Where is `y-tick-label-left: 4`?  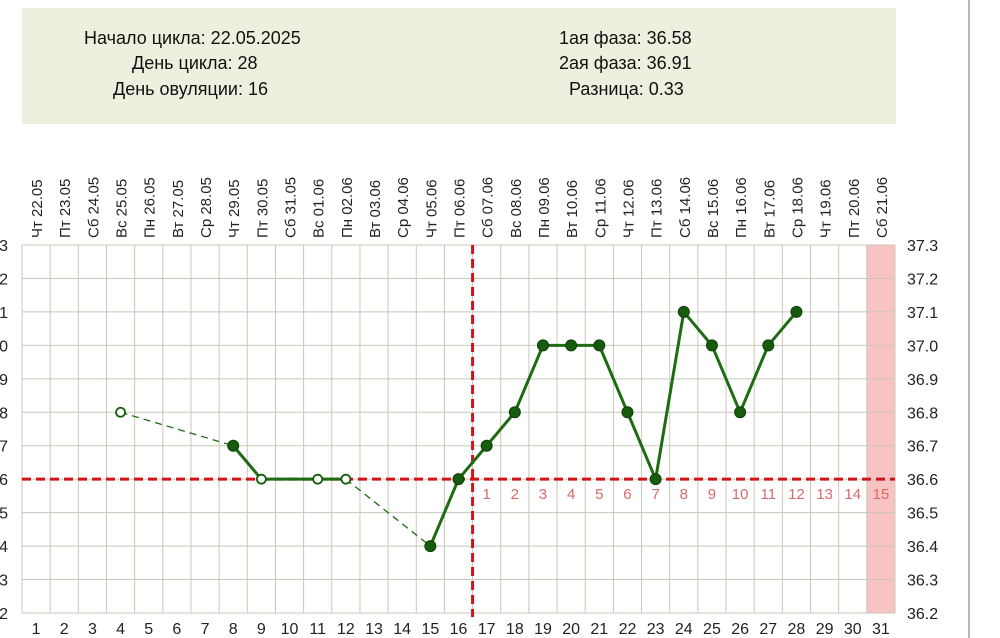 y-tick-label-left: 4 is located at coordinates (4, 547).